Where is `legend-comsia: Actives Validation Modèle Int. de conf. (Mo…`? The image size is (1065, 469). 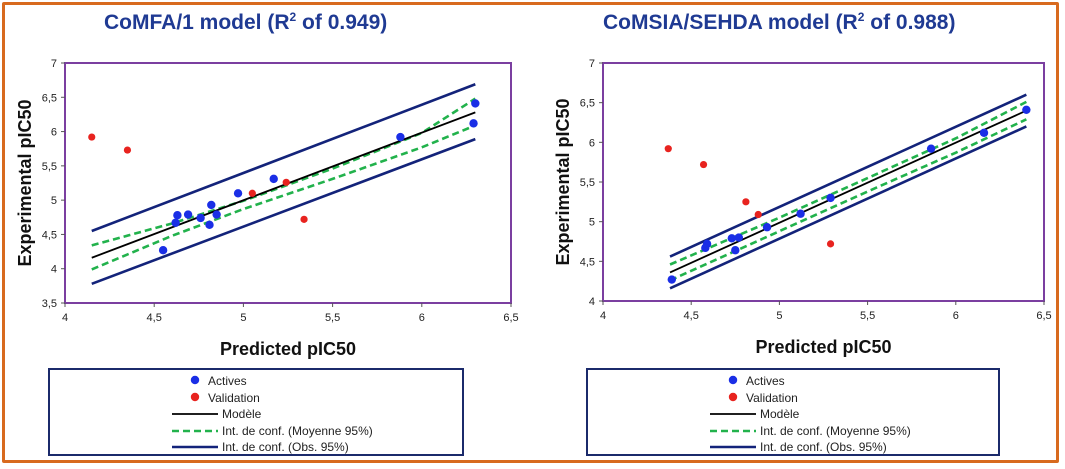
legend-comsia: Actives Validation Modèle Int. de conf. (Mo… is located at coordinates (793, 412).